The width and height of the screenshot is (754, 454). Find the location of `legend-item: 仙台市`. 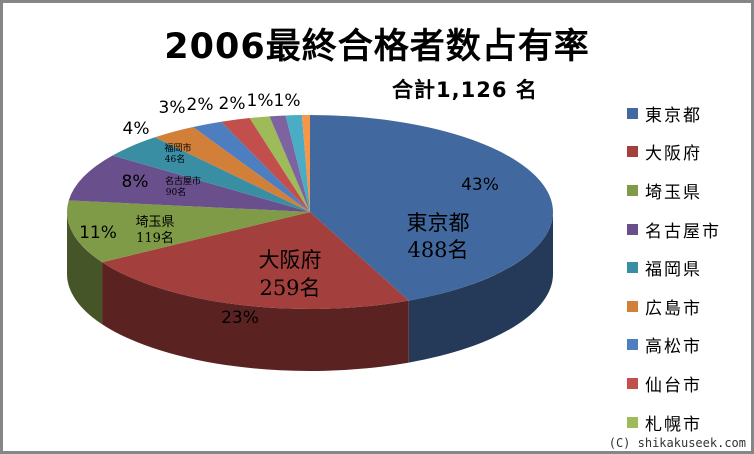

legend-item: 仙台市 is located at coordinates (674, 383).